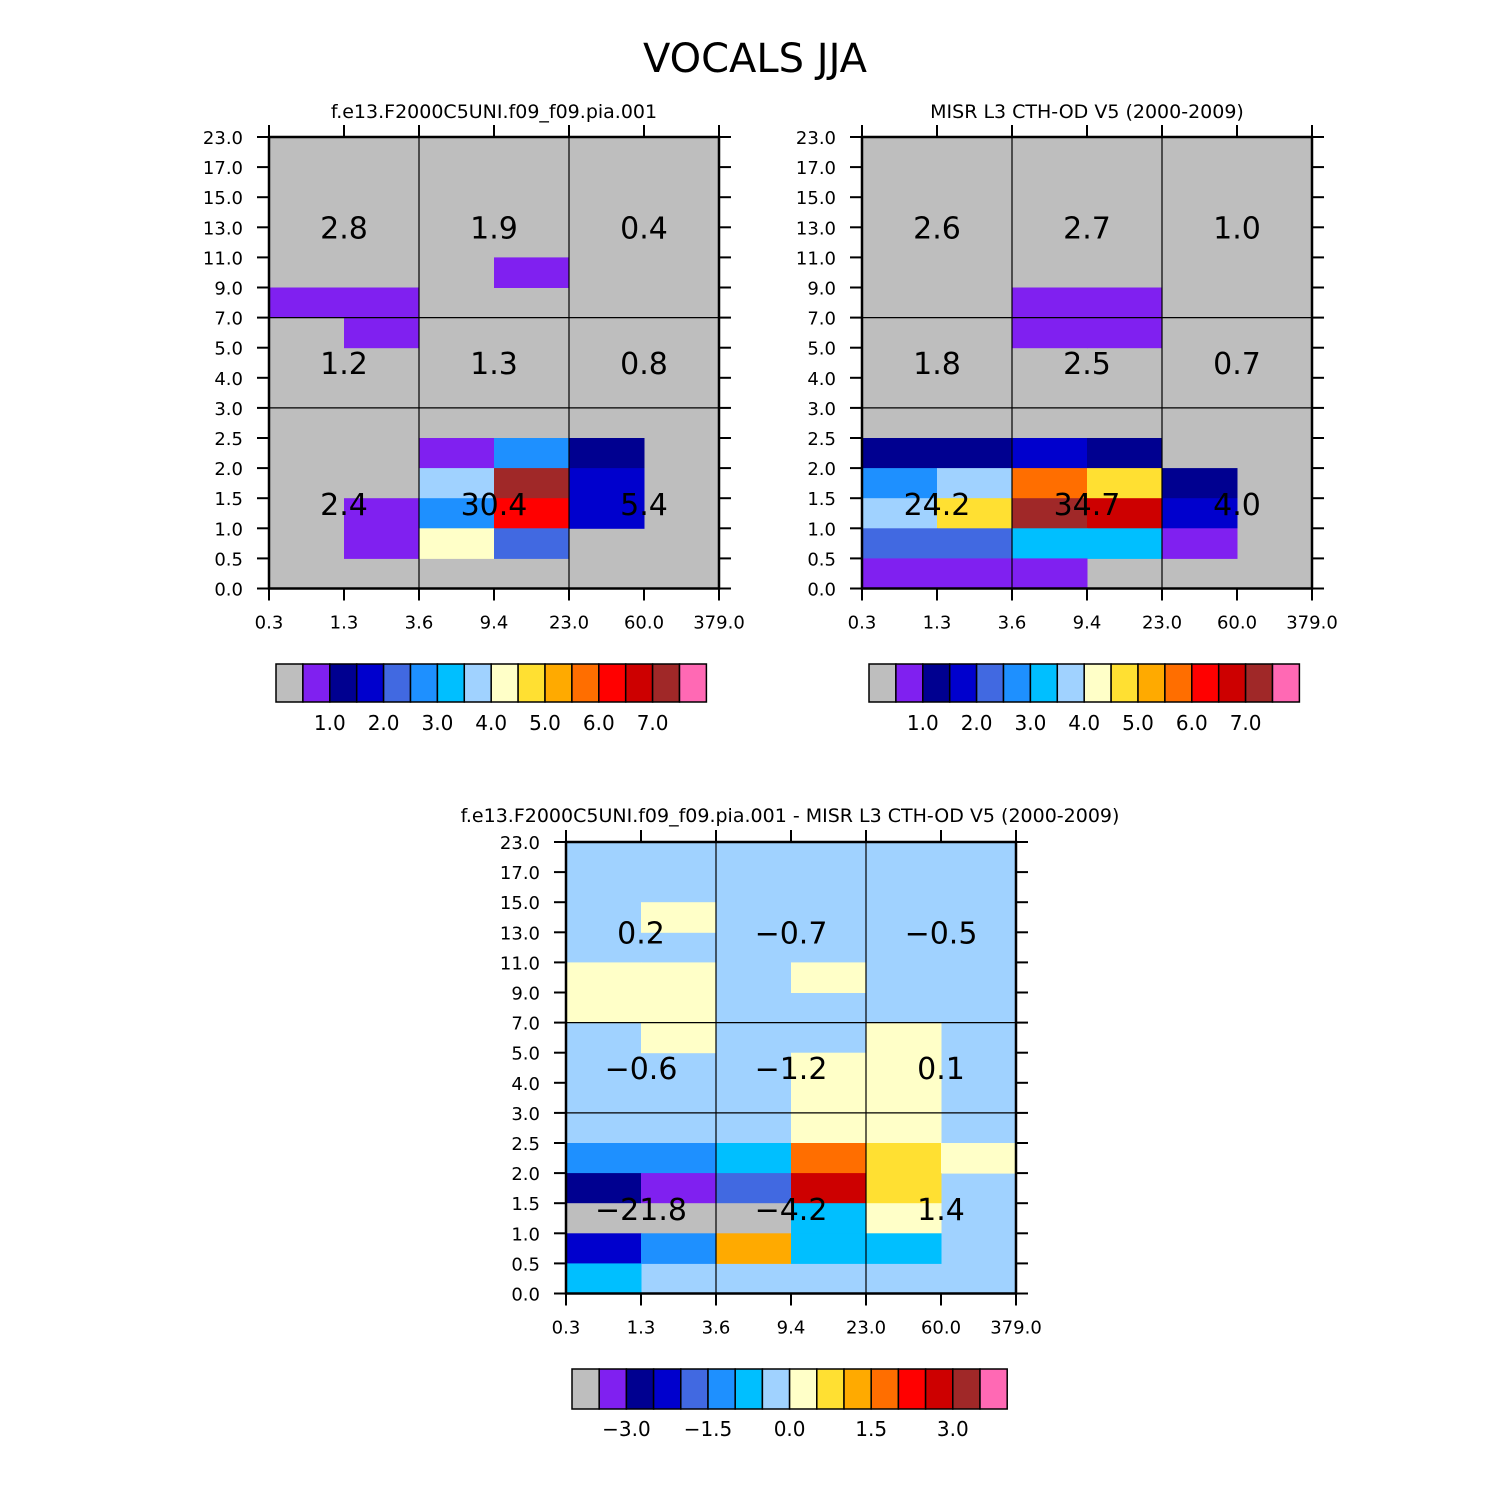  I want to click on region-value-label: 1.2, so click(344, 364).